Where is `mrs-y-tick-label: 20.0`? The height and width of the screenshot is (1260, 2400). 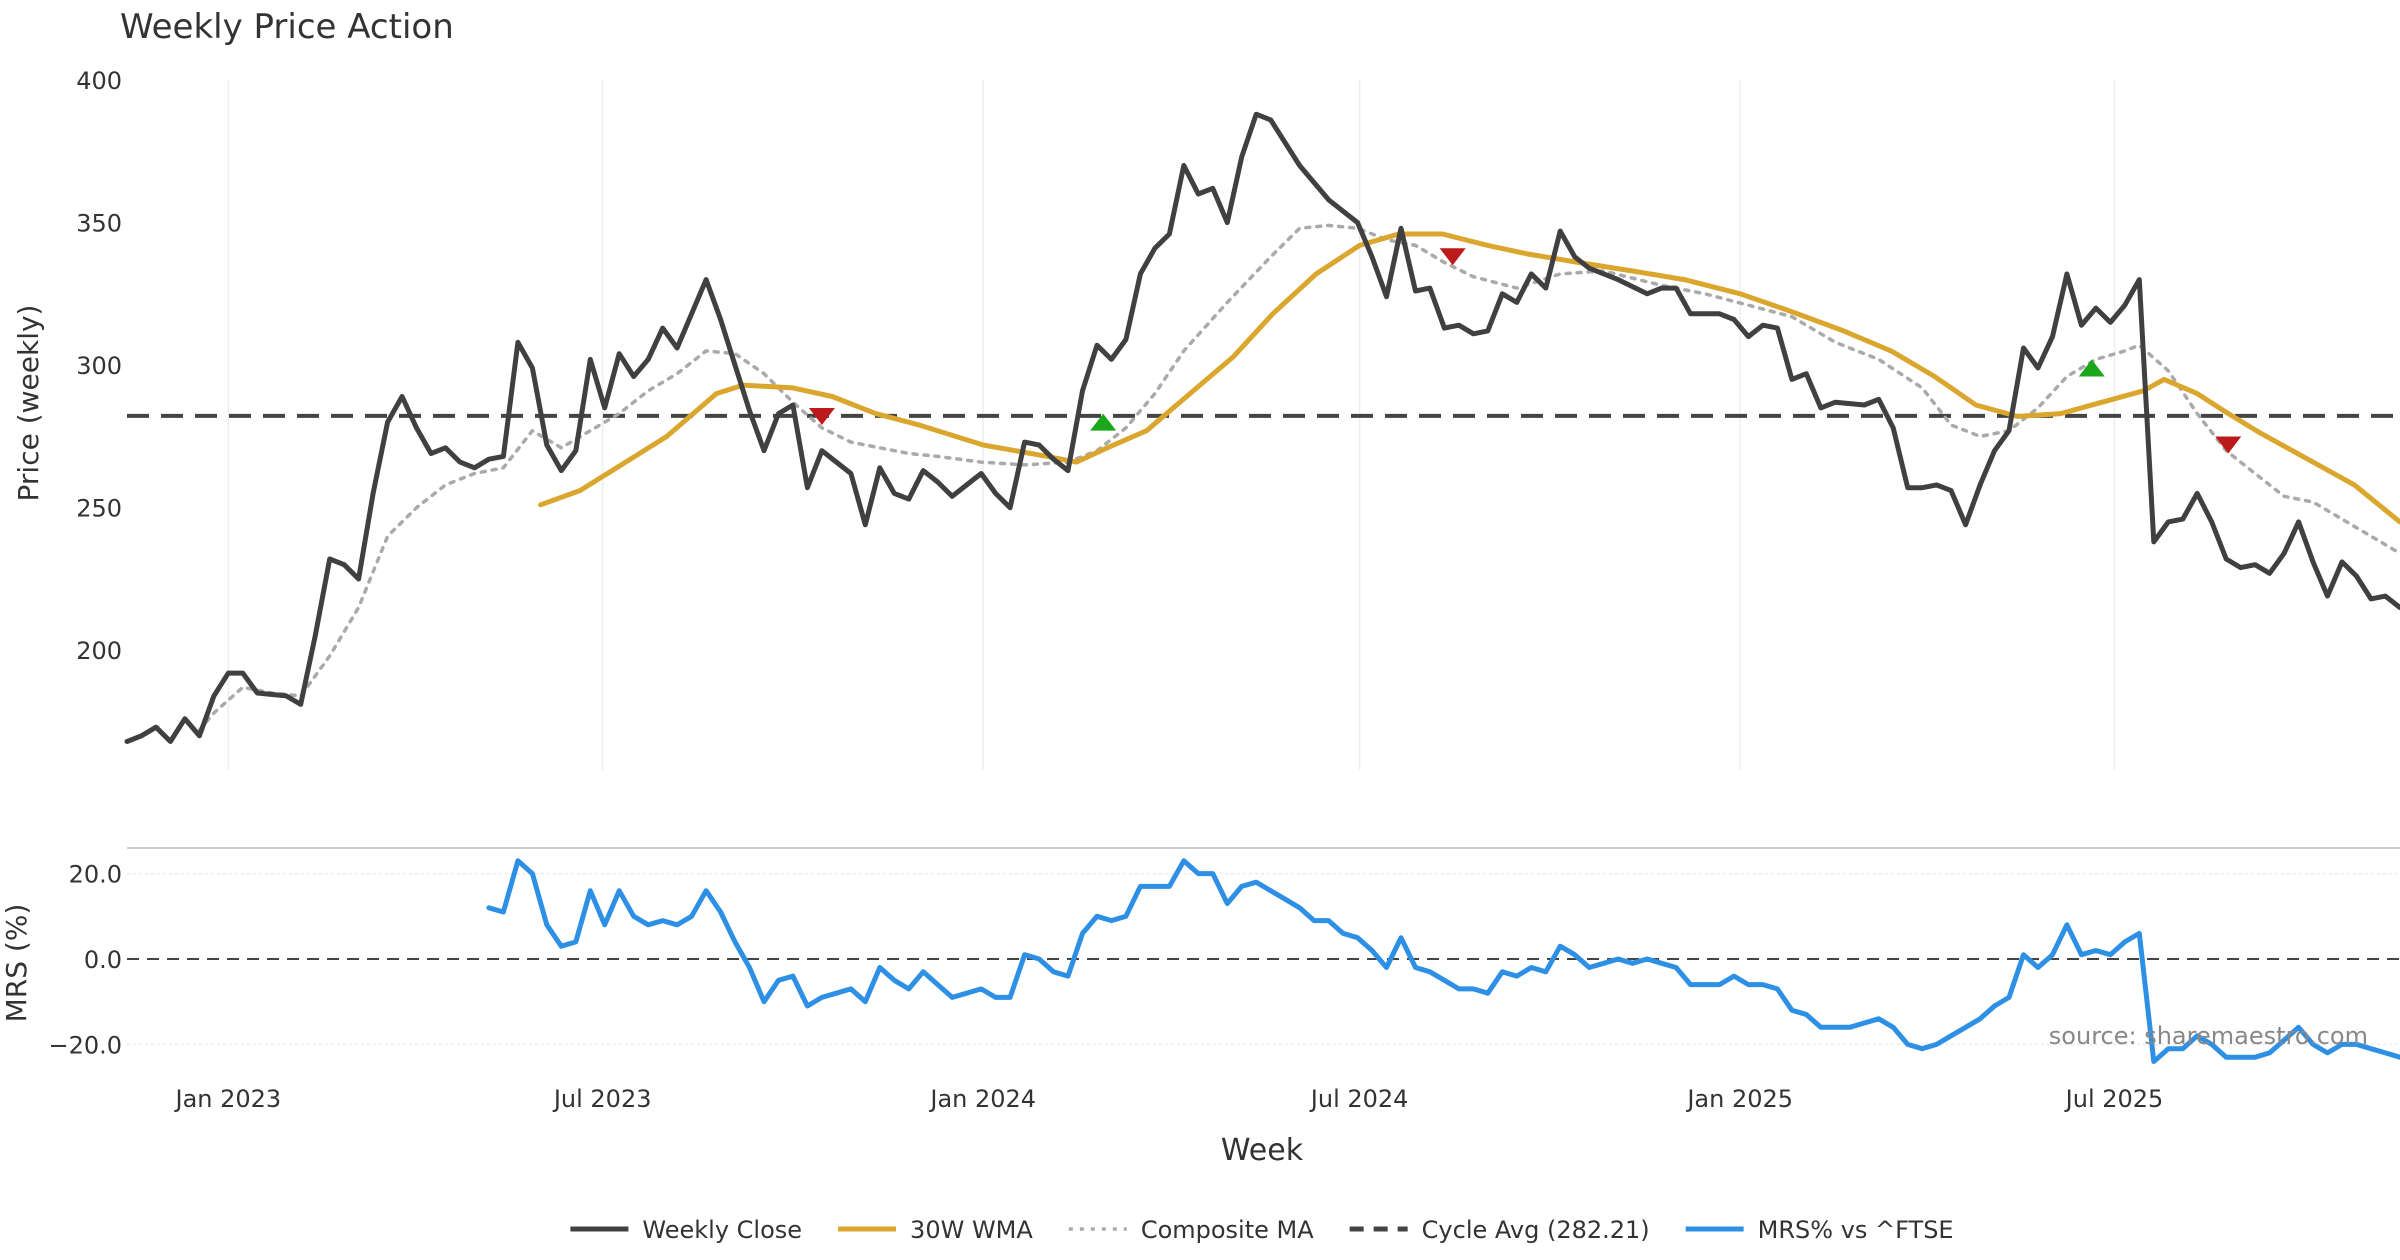
mrs-y-tick-label: 20.0 is located at coordinates (95, 875).